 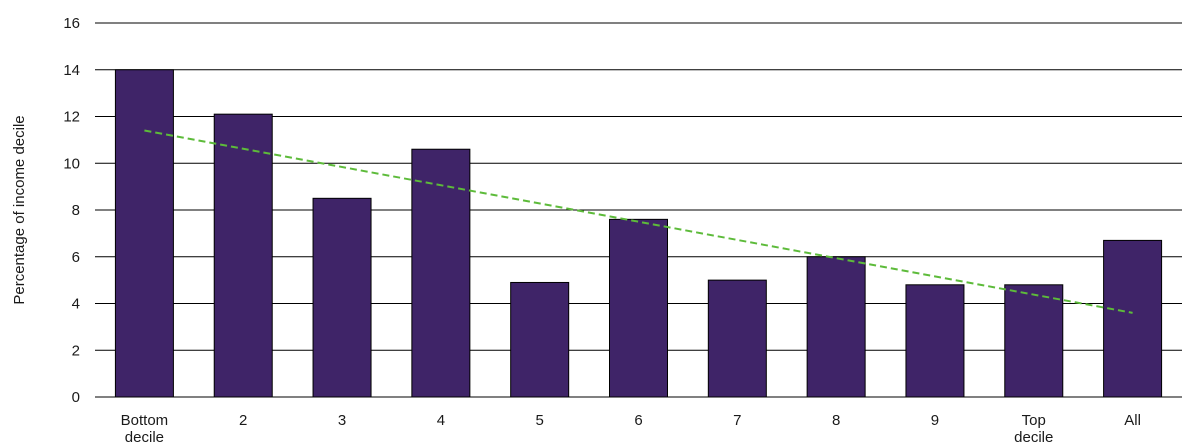 What do you see at coordinates (638, 420) in the screenshot?
I see `x-tick-label: 6` at bounding box center [638, 420].